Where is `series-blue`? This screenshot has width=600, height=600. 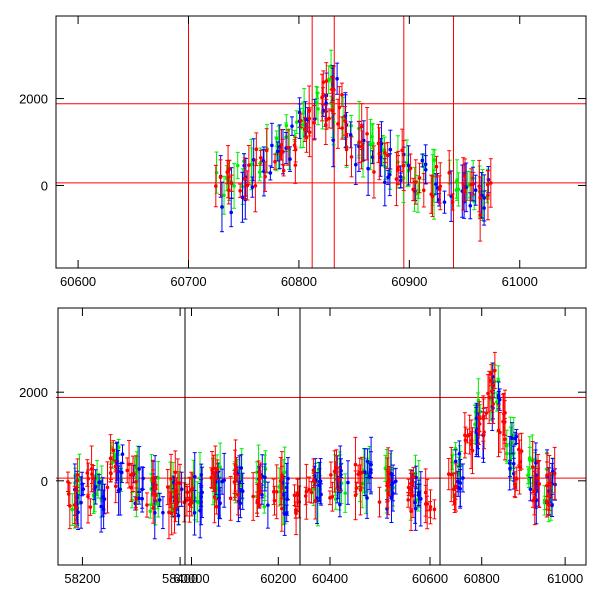 series-blue is located at coordinates (354, 147).